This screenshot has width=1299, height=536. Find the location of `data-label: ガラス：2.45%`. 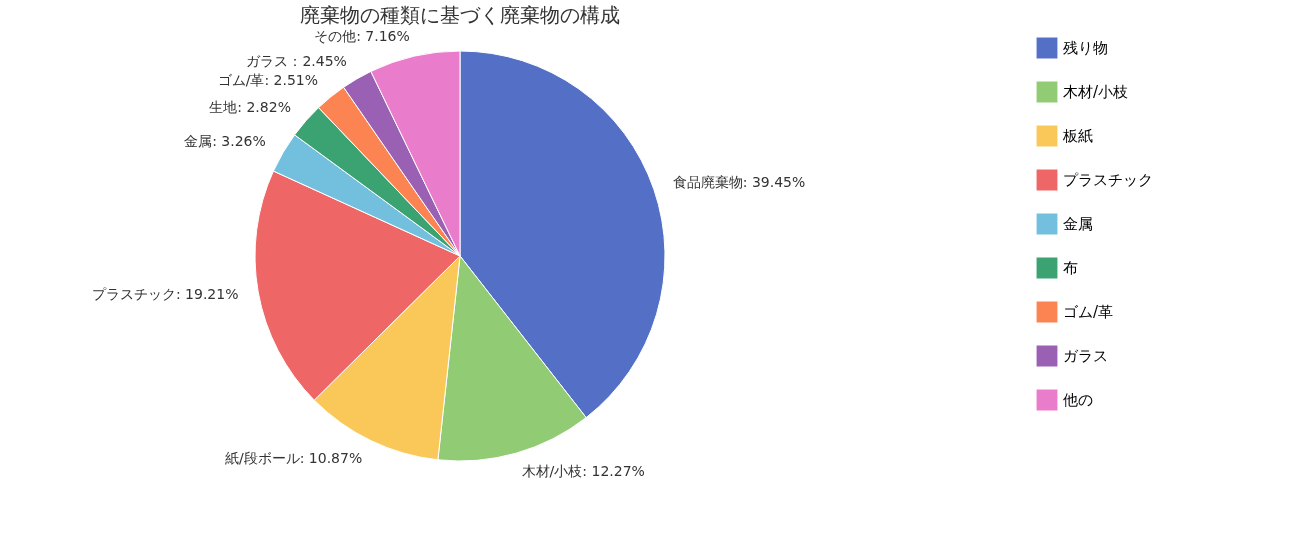

data-label: ガラス：2.45% is located at coordinates (296, 60).